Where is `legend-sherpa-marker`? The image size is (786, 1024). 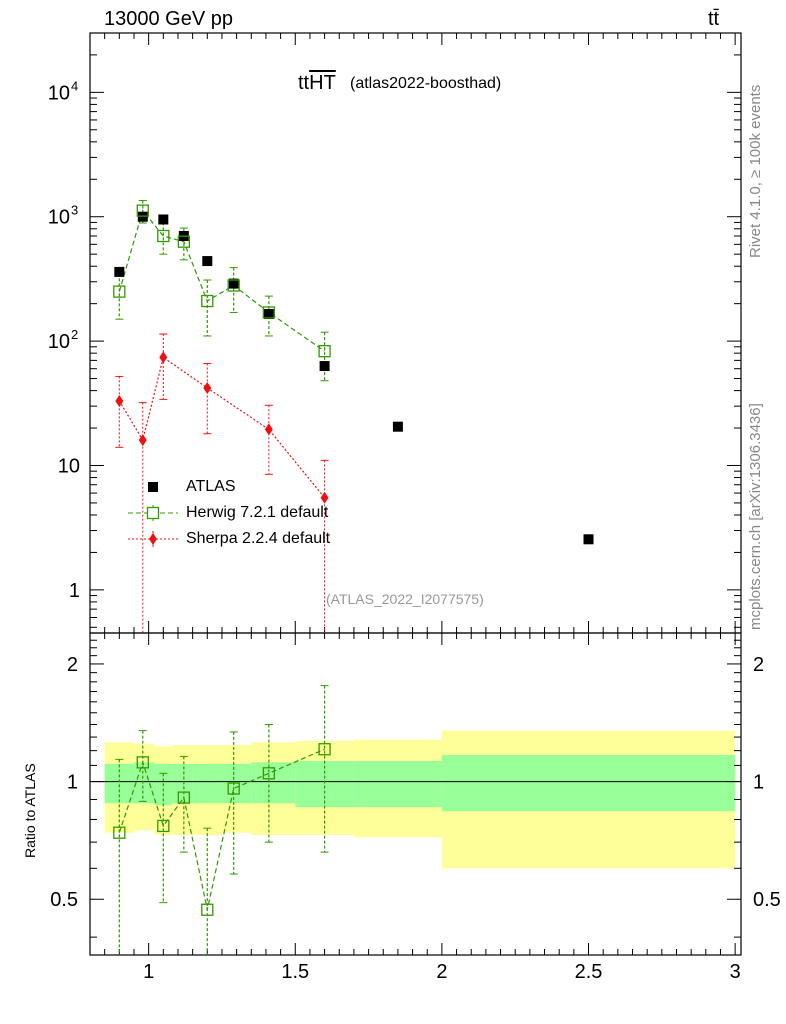 legend-sherpa-marker is located at coordinates (153, 539).